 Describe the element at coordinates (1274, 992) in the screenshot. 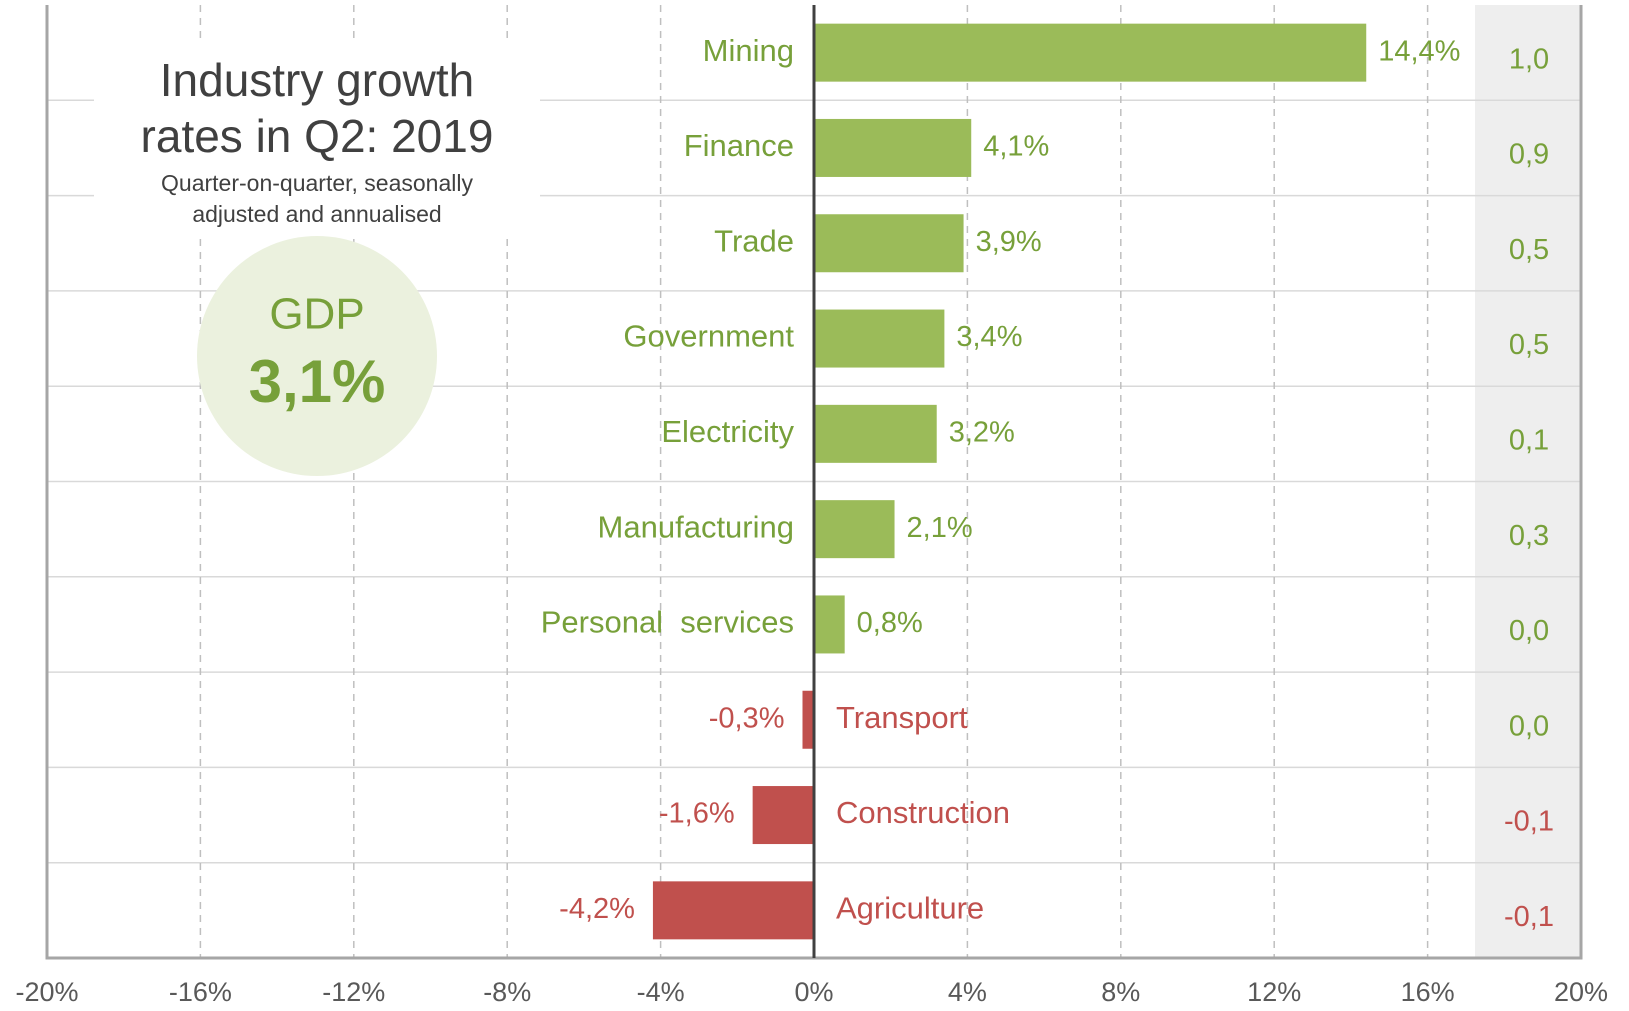

I see `x-tick-label: 12%` at that location.